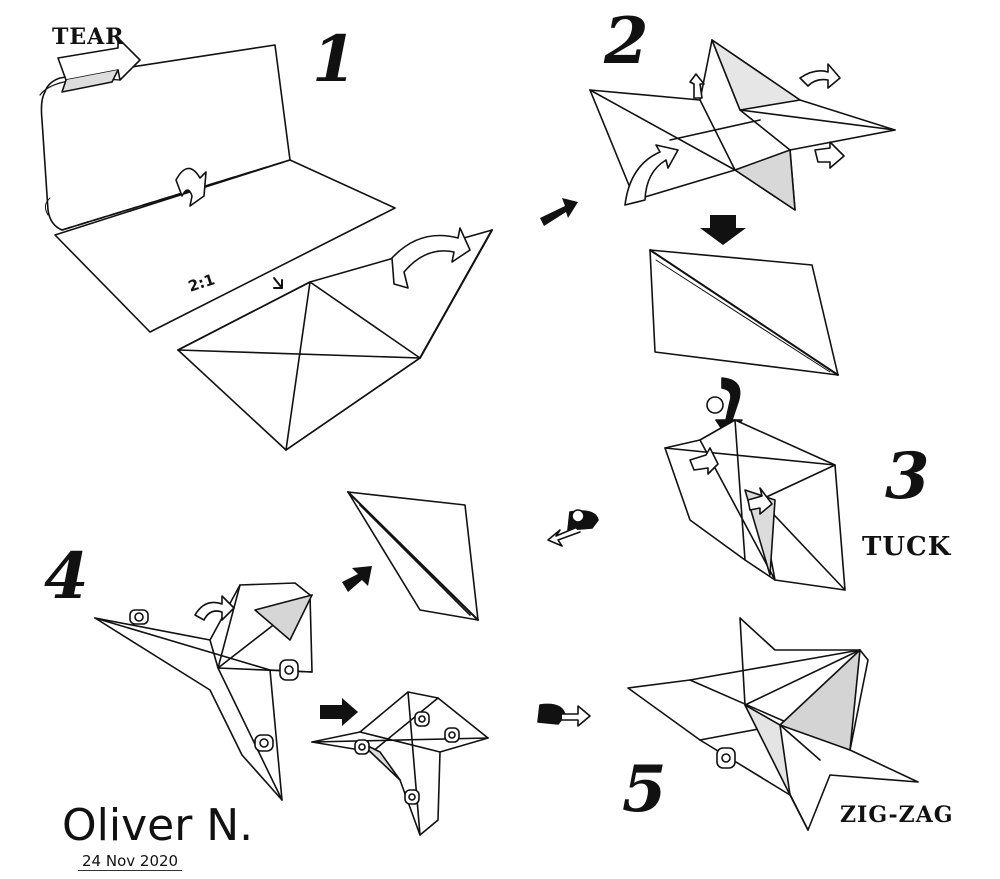  What do you see at coordinates (357, 579) in the screenshot?
I see `step4-diagonal-arrow-icon` at bounding box center [357, 579].